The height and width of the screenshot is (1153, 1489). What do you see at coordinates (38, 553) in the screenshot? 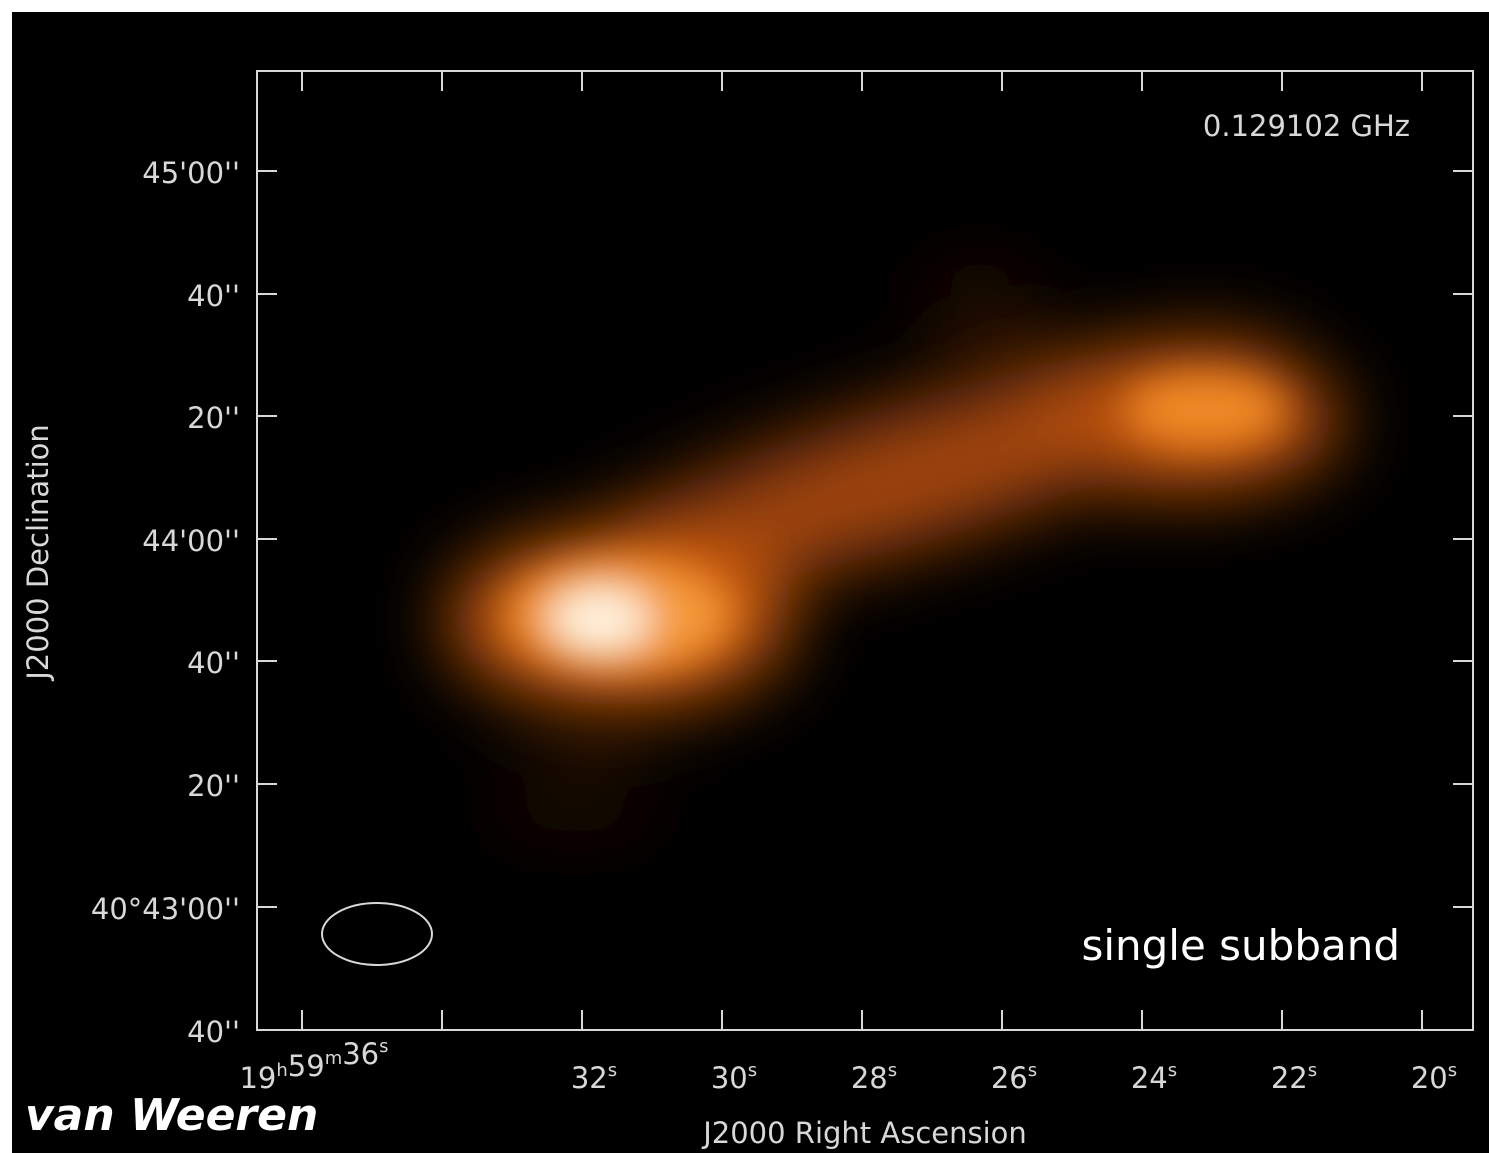
I see `y-axis-title: J2000 Declination` at bounding box center [38, 553].